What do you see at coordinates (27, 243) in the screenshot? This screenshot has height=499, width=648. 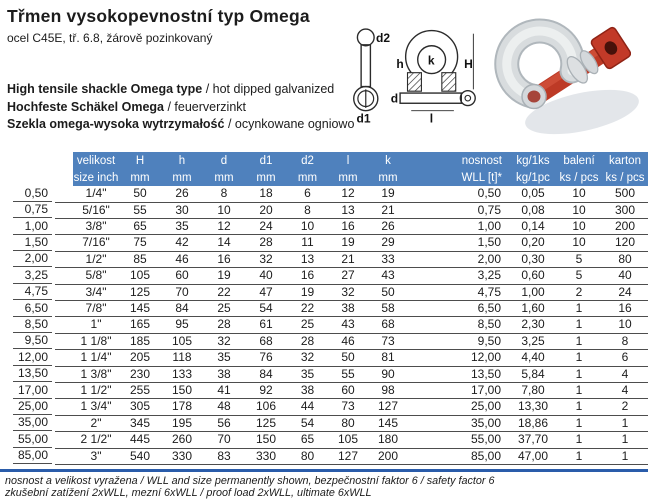 I see `wll-value-cell: 1,50` at bounding box center [27, 243].